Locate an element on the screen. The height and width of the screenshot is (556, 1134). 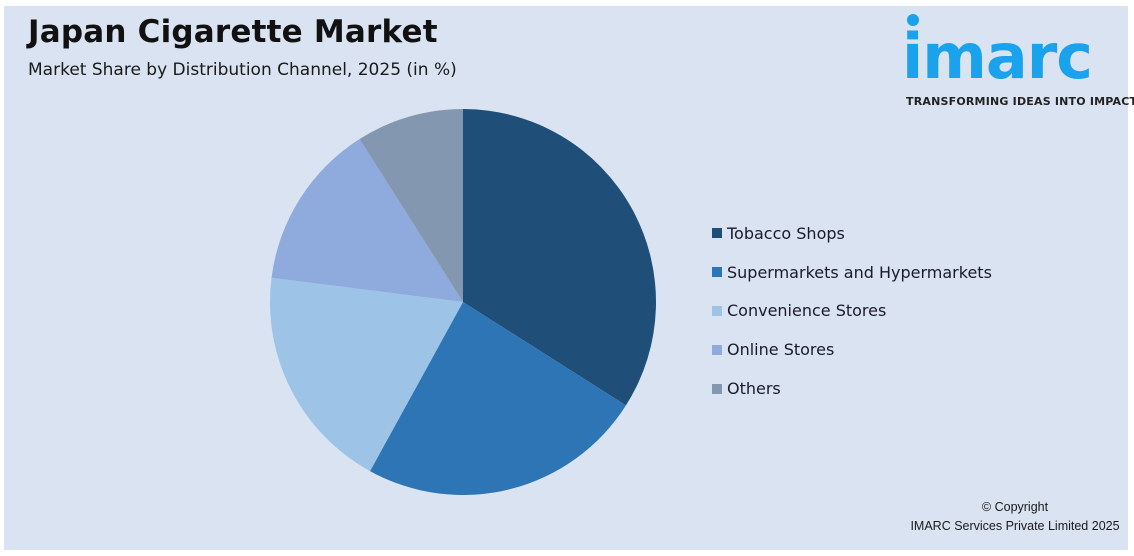
pie-slice-online-stores is located at coordinates (367, 220).